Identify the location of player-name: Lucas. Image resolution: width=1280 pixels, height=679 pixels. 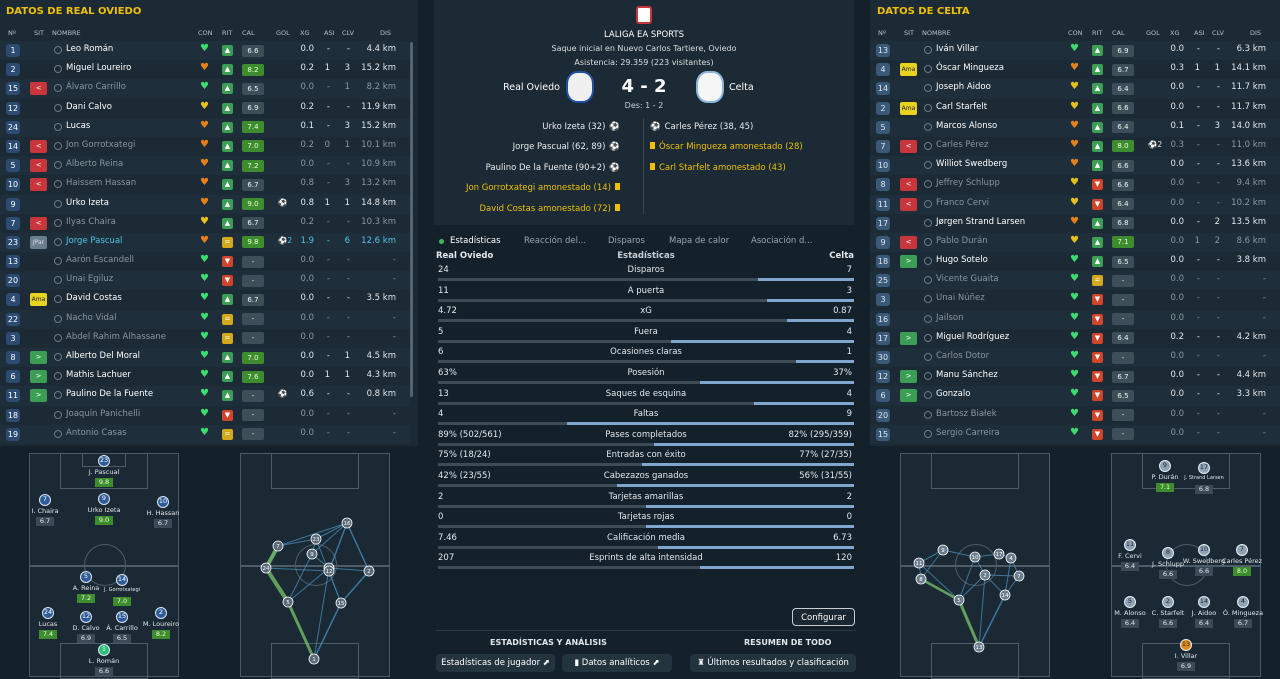
(78, 125).